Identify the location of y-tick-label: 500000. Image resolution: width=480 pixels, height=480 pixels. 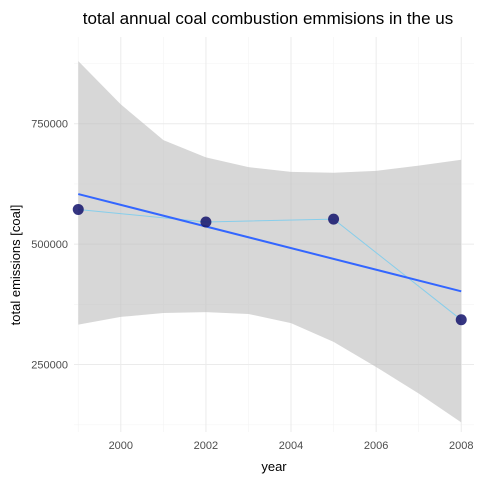
(49, 245).